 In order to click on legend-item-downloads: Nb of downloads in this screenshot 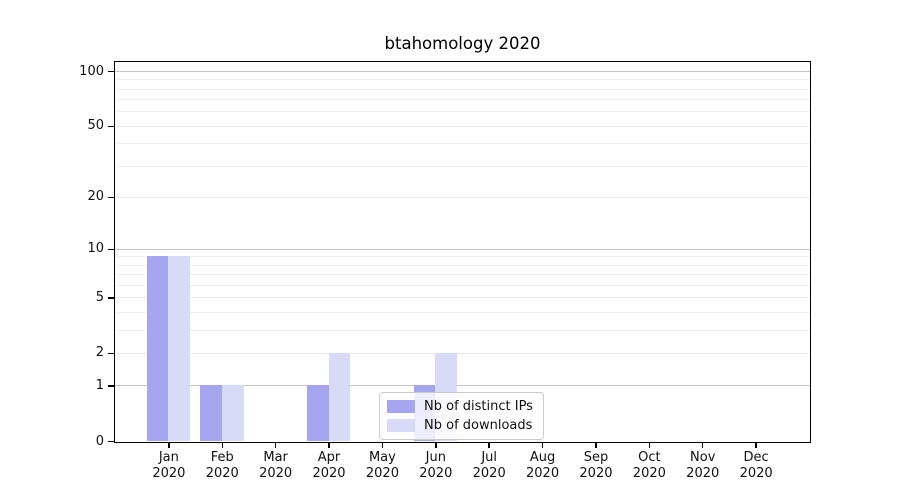, I will do `click(460, 425)`.